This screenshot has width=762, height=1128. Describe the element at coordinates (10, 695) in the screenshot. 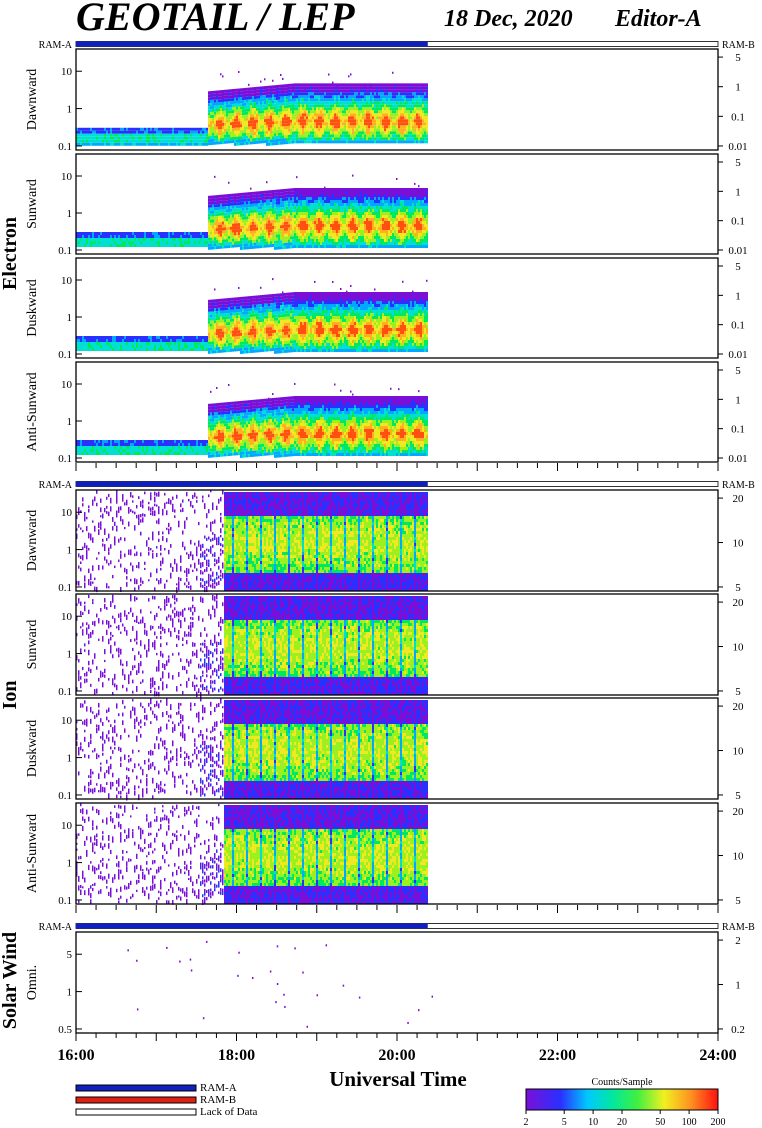

I see `group-label-1: Ion` at that location.